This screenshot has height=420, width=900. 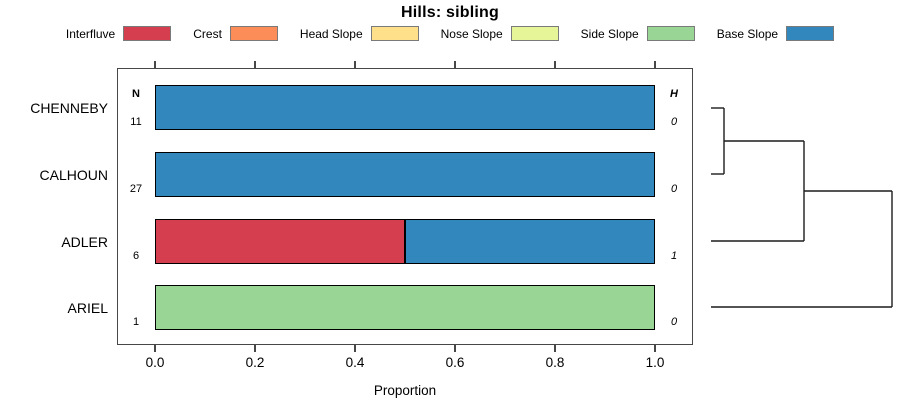 I want to click on legend-item-label: Interfluve, so click(x=90, y=33).